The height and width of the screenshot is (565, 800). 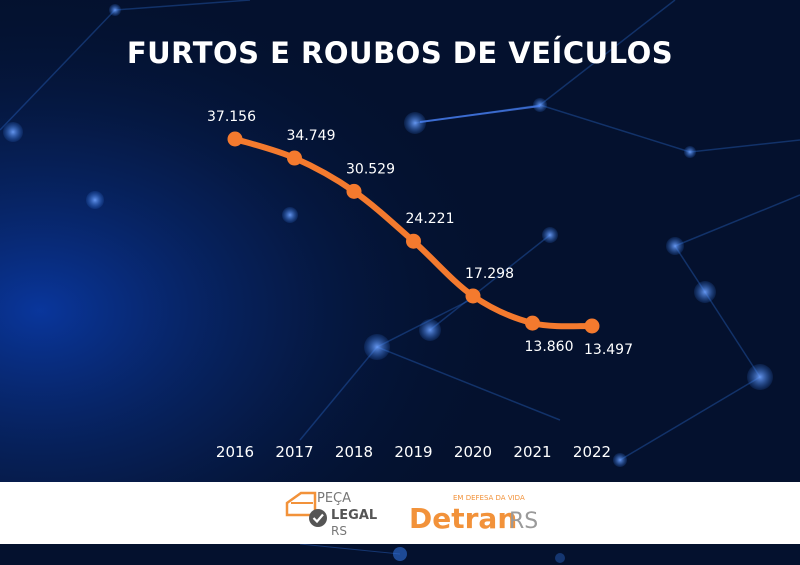 I want to click on data-label-2016: 37.156, so click(x=231, y=117).